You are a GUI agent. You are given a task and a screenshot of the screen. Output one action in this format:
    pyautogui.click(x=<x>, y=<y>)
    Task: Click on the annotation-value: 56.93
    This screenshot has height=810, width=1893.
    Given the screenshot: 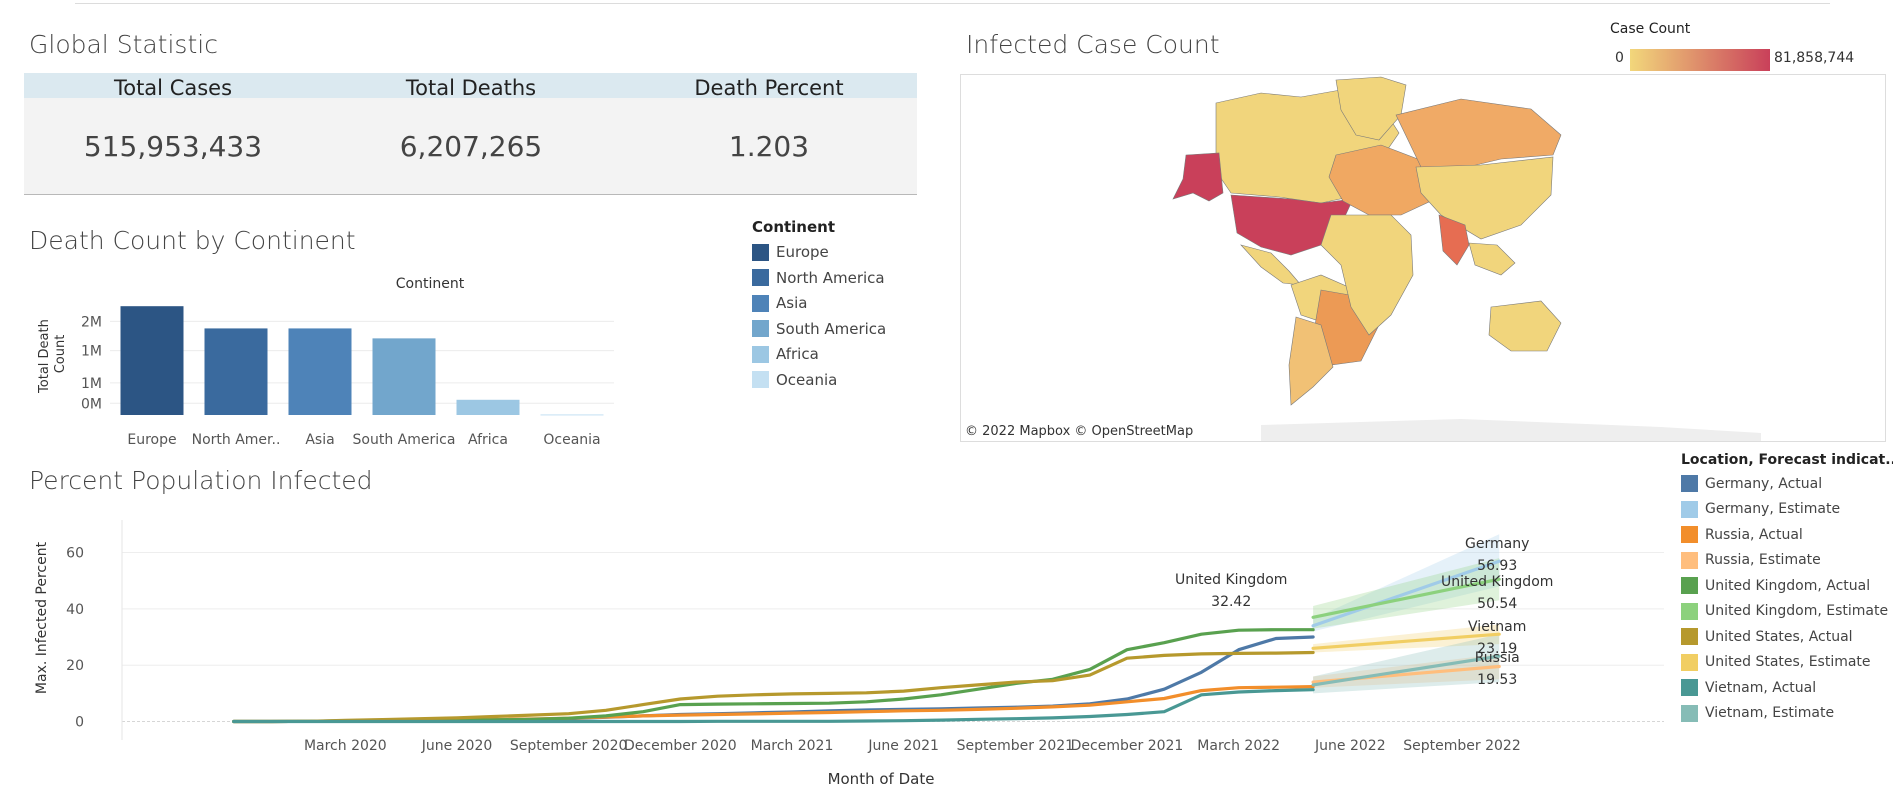 What is the action you would take?
    pyautogui.click(x=1497, y=566)
    